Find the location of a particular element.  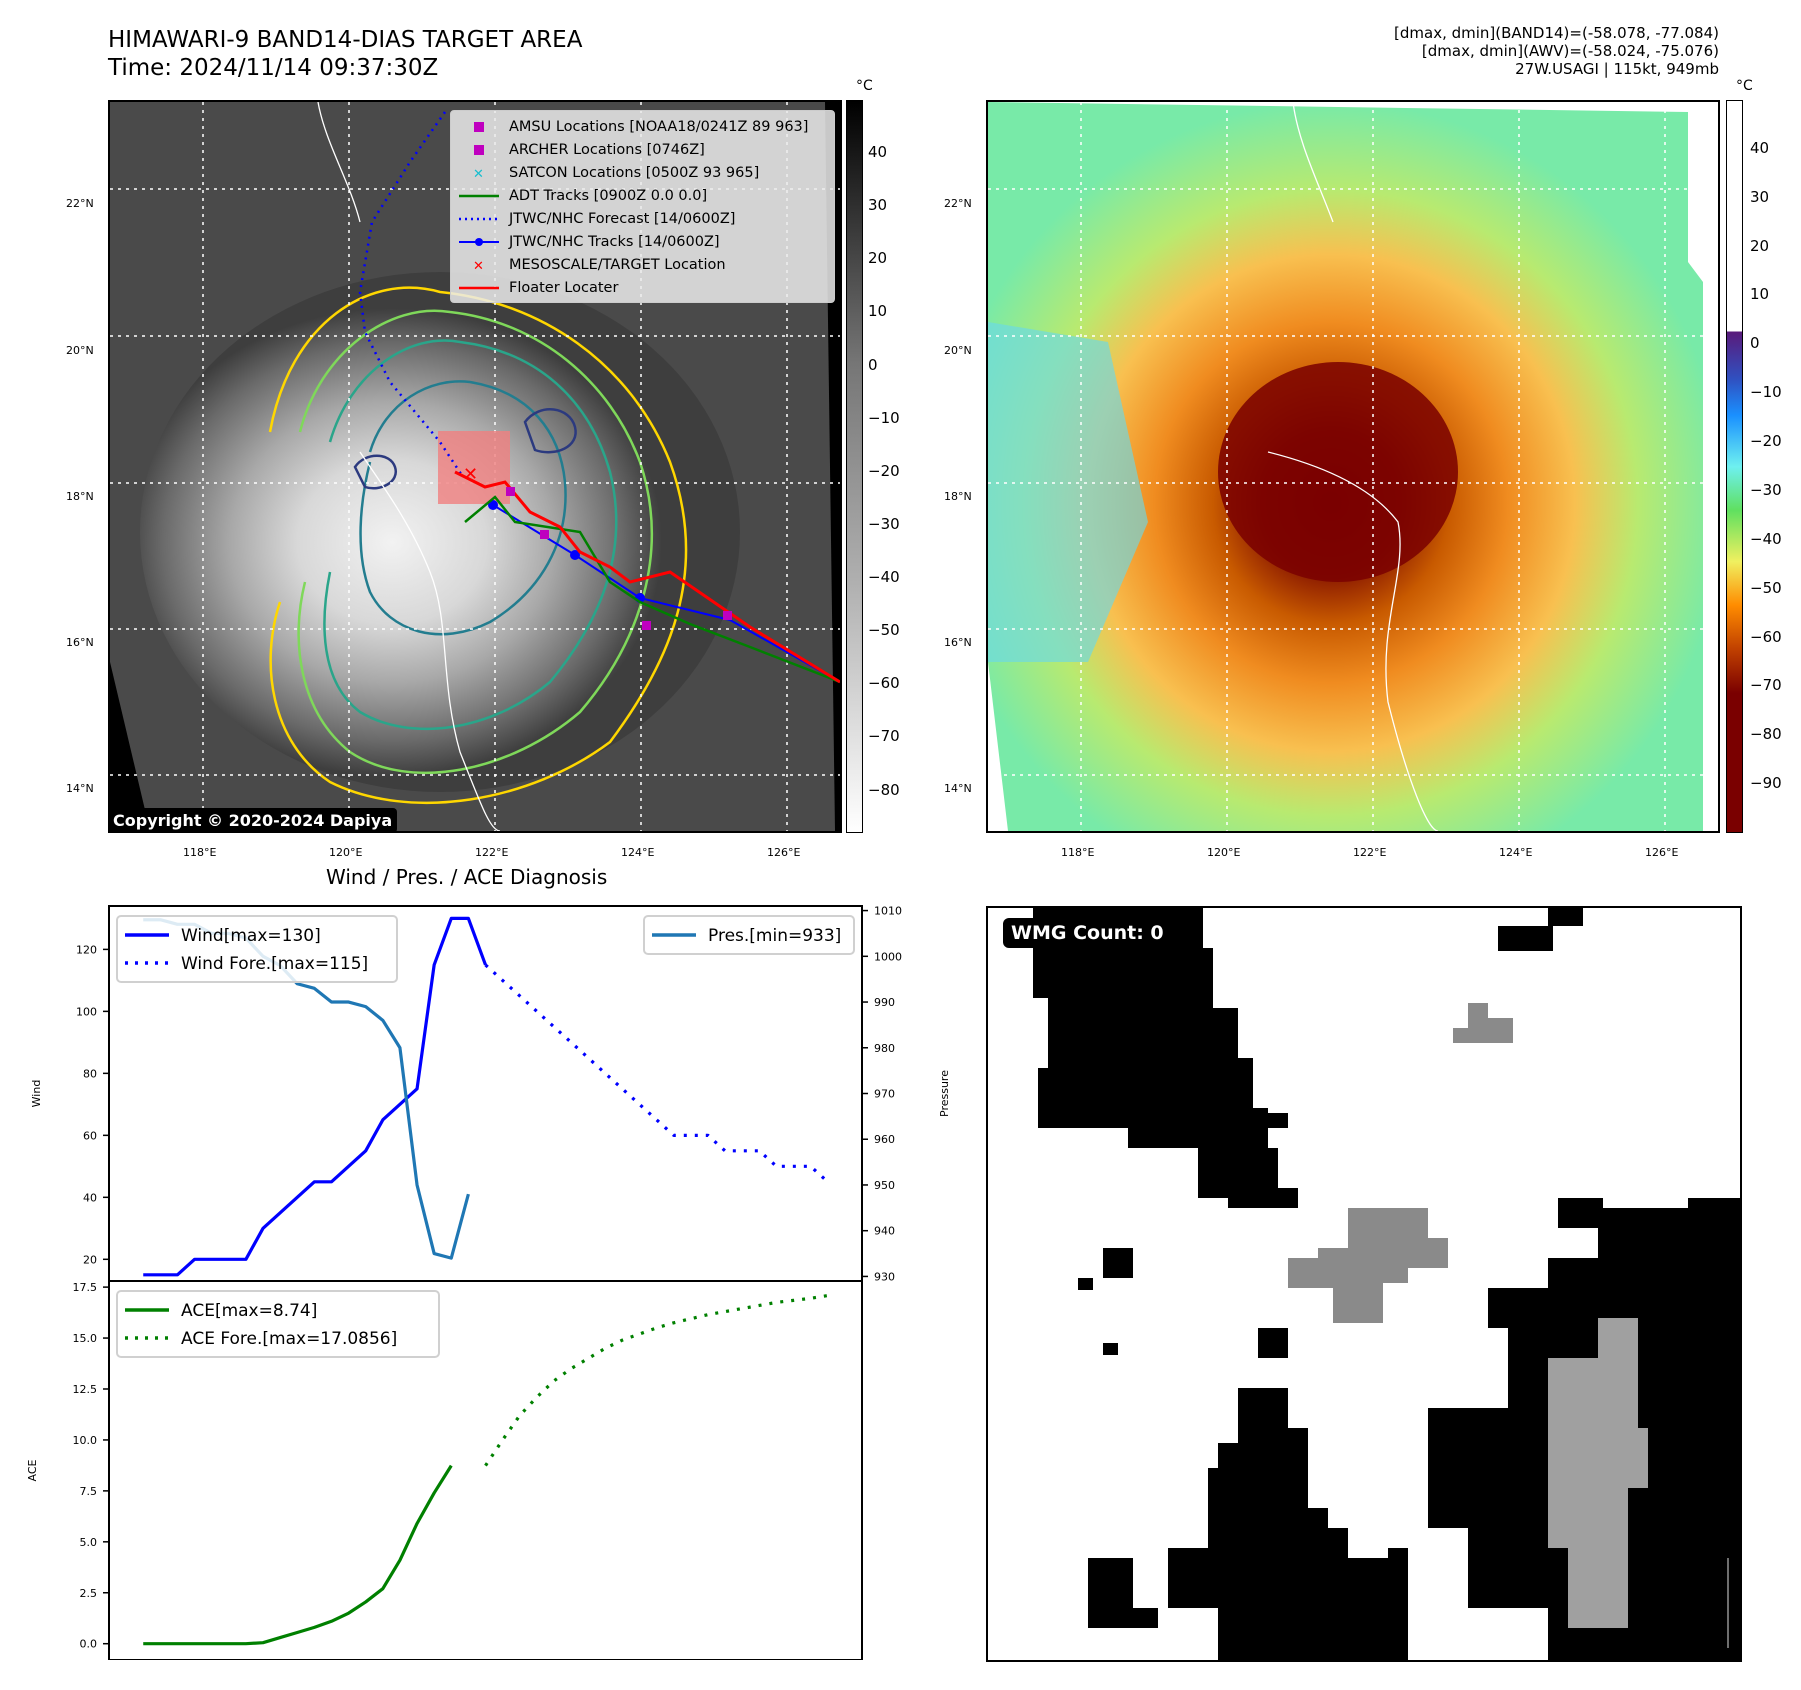

wind-tick-label: 120 is located at coordinates (86, 949).